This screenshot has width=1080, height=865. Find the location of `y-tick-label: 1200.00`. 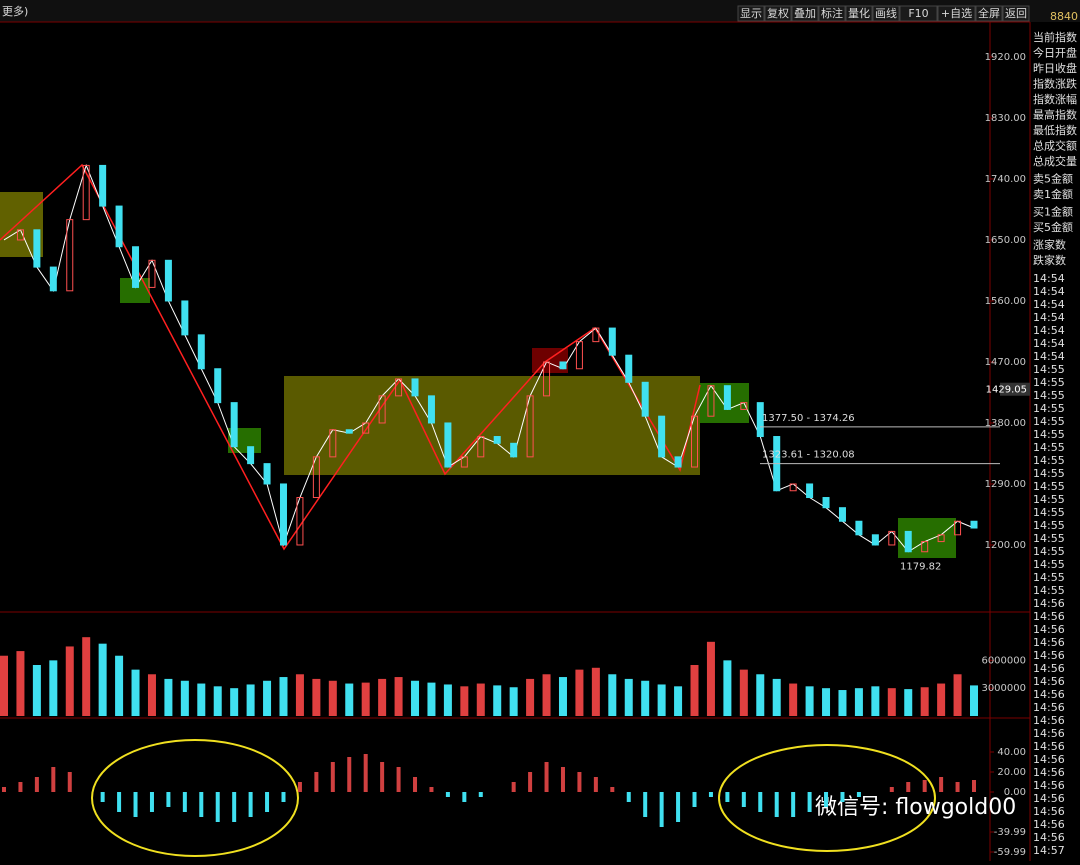

y-tick-label: 1200.00 is located at coordinates (1005, 545).